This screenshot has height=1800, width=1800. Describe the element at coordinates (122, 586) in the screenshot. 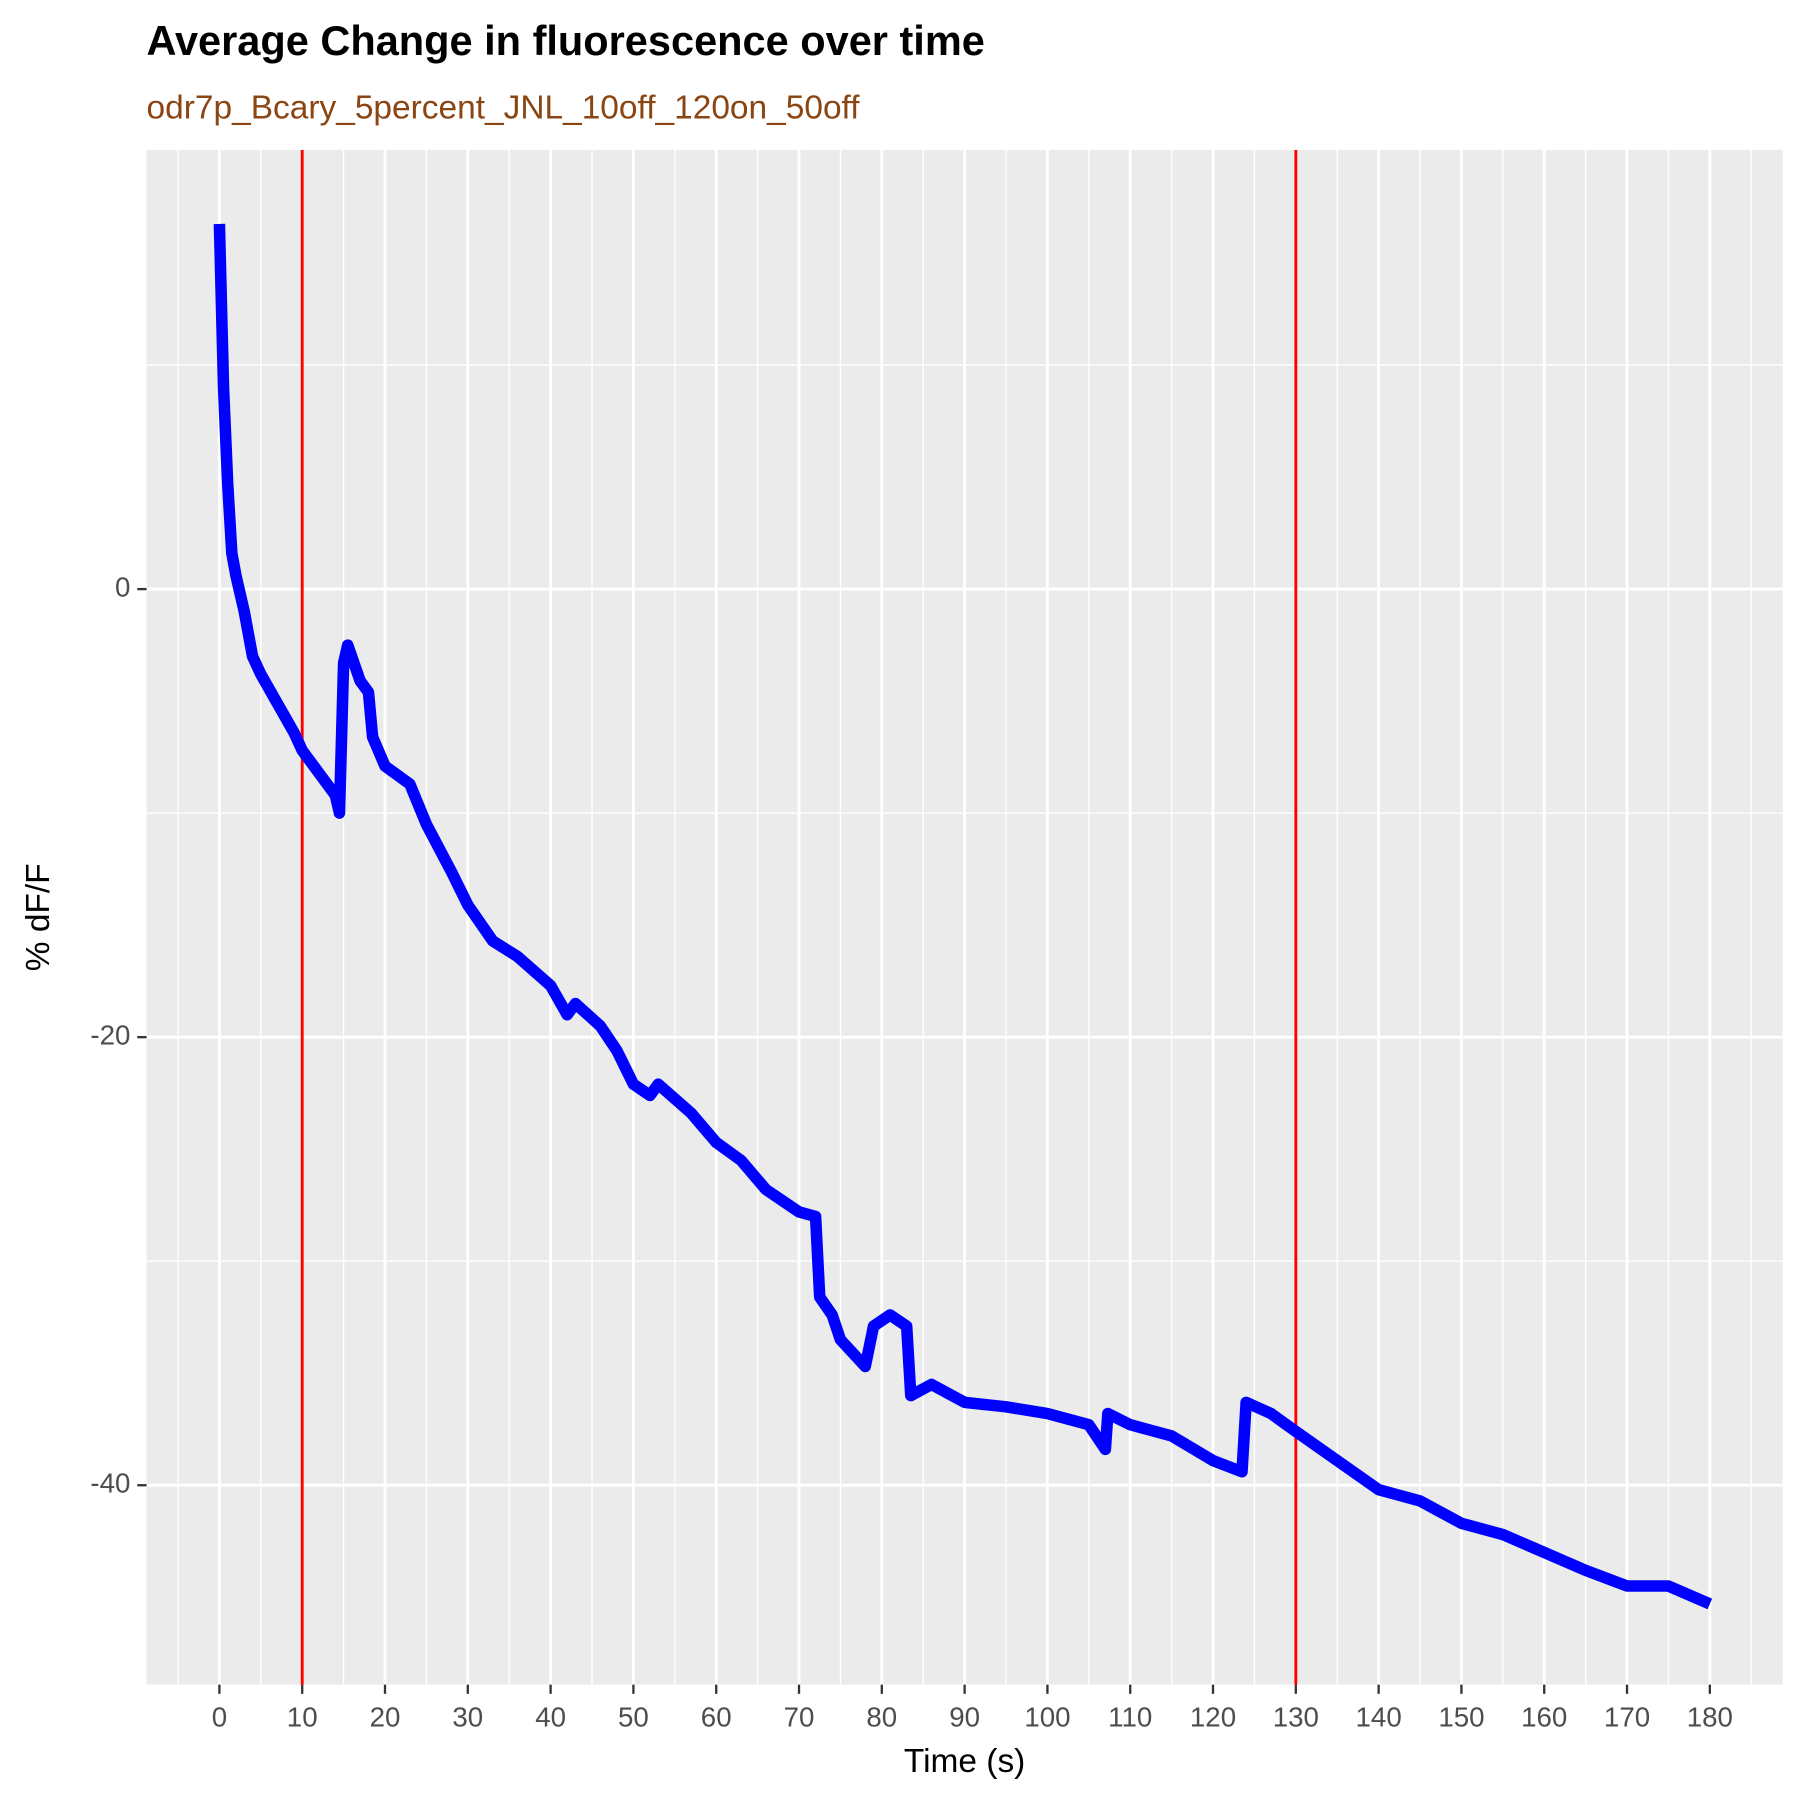

I see `y-tick-label: 0` at that location.